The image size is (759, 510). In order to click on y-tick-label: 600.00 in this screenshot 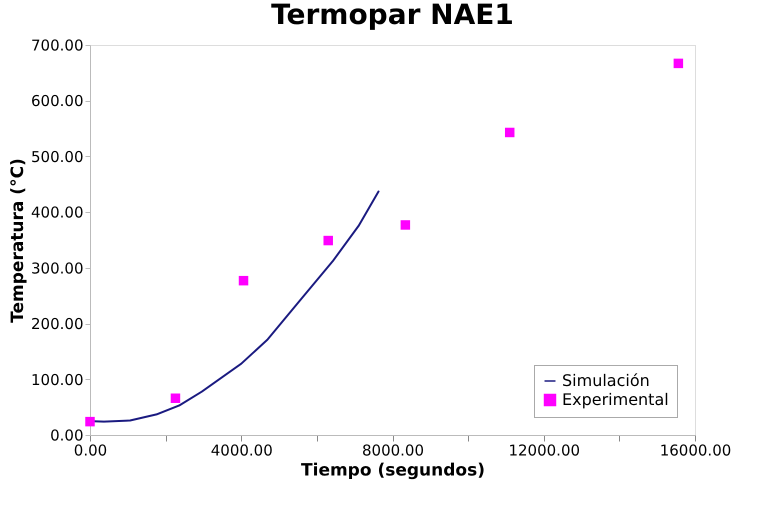, I will do `click(57, 101)`.